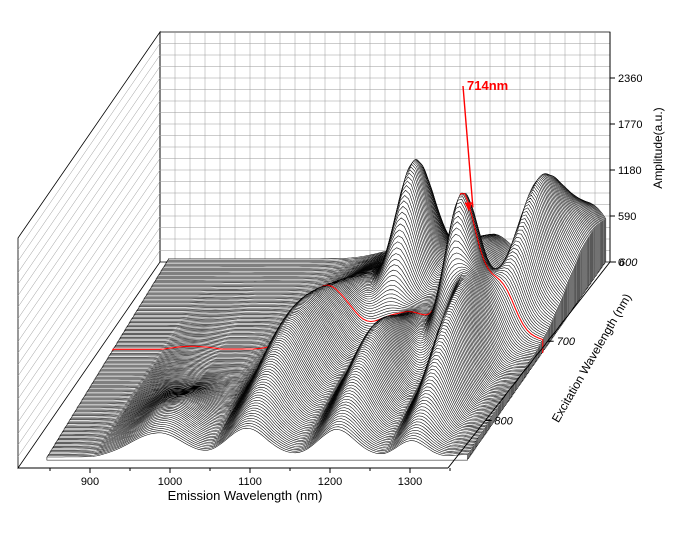 The image size is (682, 536). Describe the element at coordinates (630, 171) in the screenshot. I see `z-tick-label: 1180` at that location.